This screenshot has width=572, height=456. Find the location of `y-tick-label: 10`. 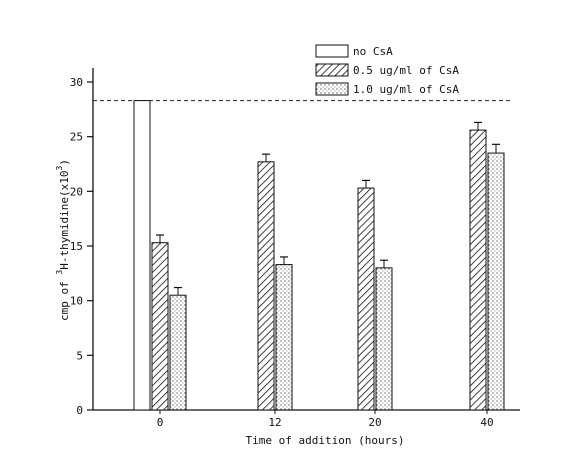

y-tick-label: 10 is located at coordinates (76, 301).